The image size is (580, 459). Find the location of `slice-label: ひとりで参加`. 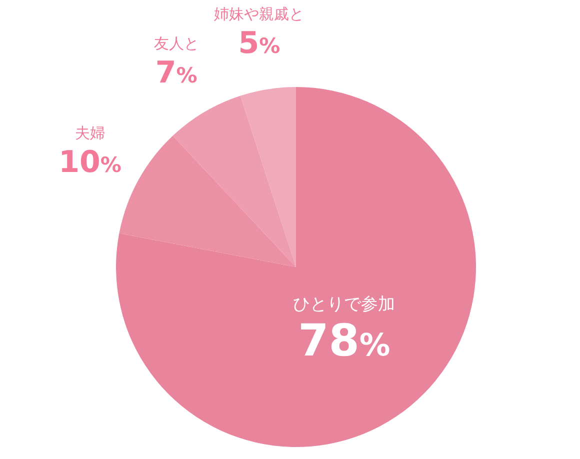

slice-label: ひとりで参加 is located at coordinates (344, 304).